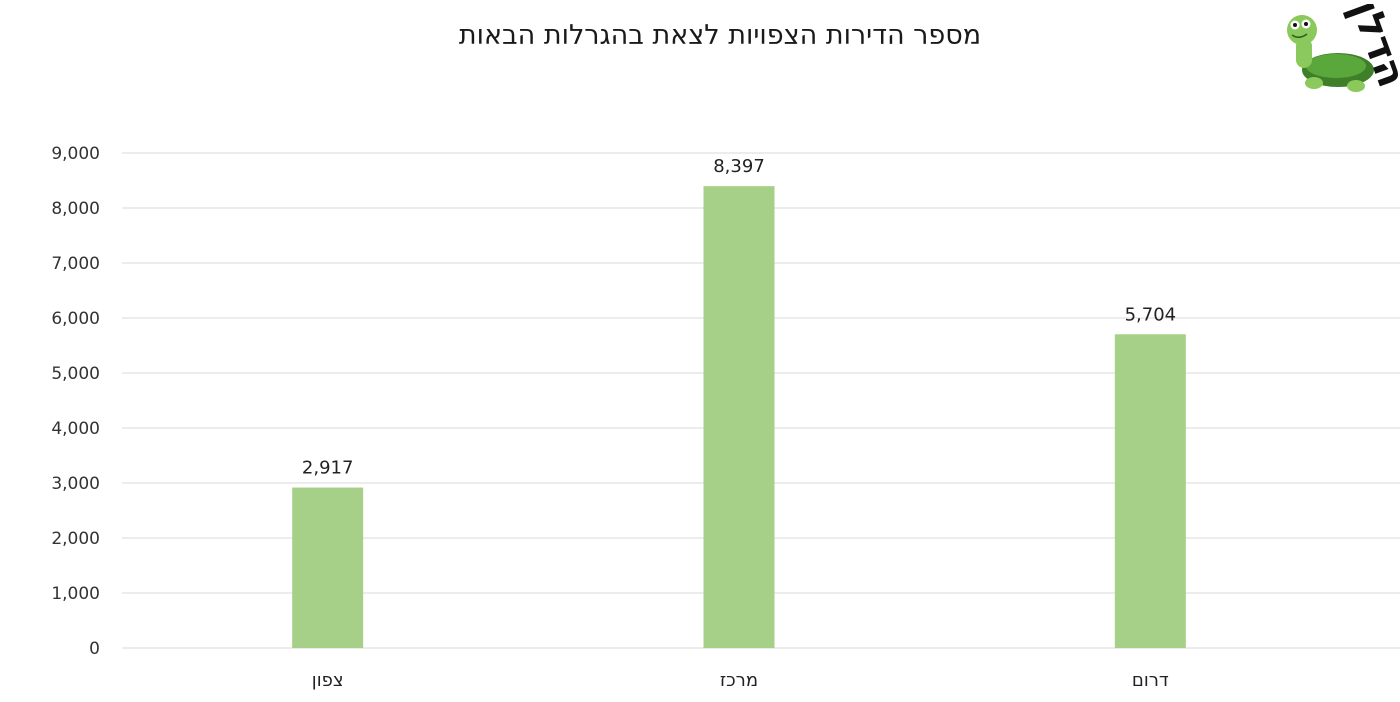 The width and height of the screenshot is (1400, 702). Describe the element at coordinates (75, 539) in the screenshot. I see `y-tick-label: 2,000` at that location.